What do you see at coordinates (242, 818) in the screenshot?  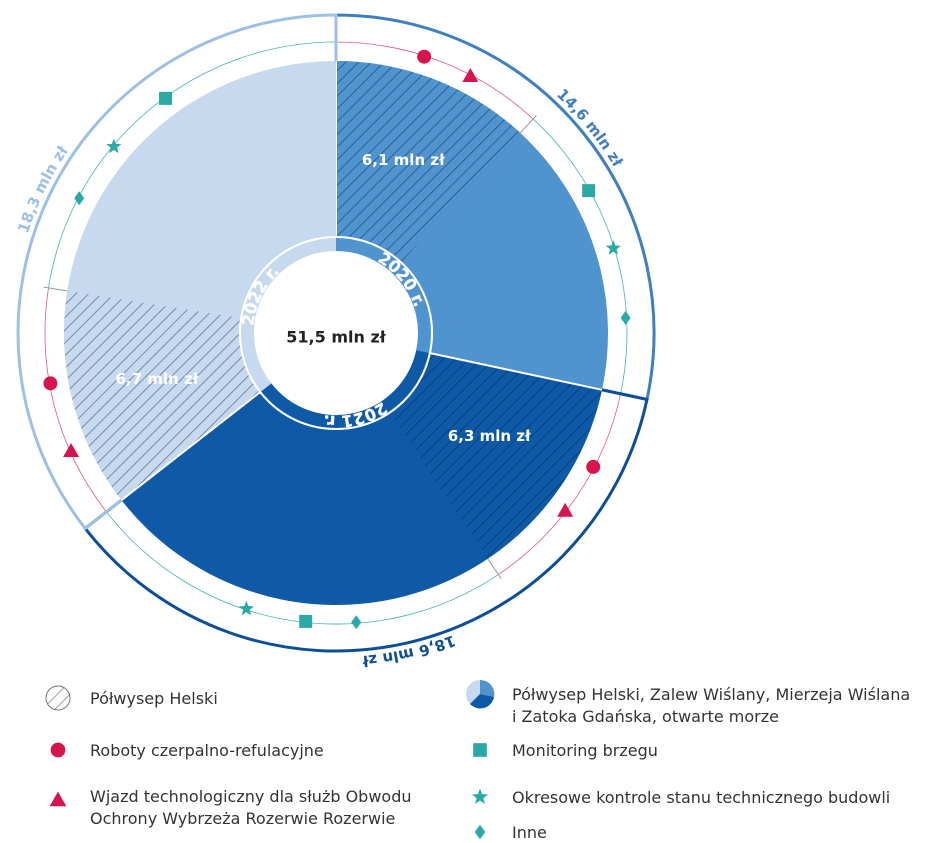 I see `legend-label: Ochrony Wybrzeża Rozerwie Rozerwie` at bounding box center [242, 818].